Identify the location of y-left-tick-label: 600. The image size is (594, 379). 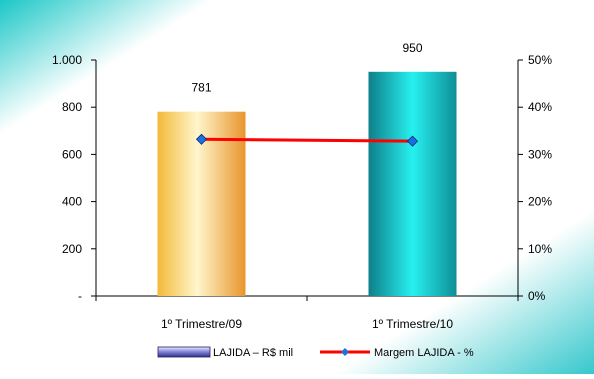
(72, 154).